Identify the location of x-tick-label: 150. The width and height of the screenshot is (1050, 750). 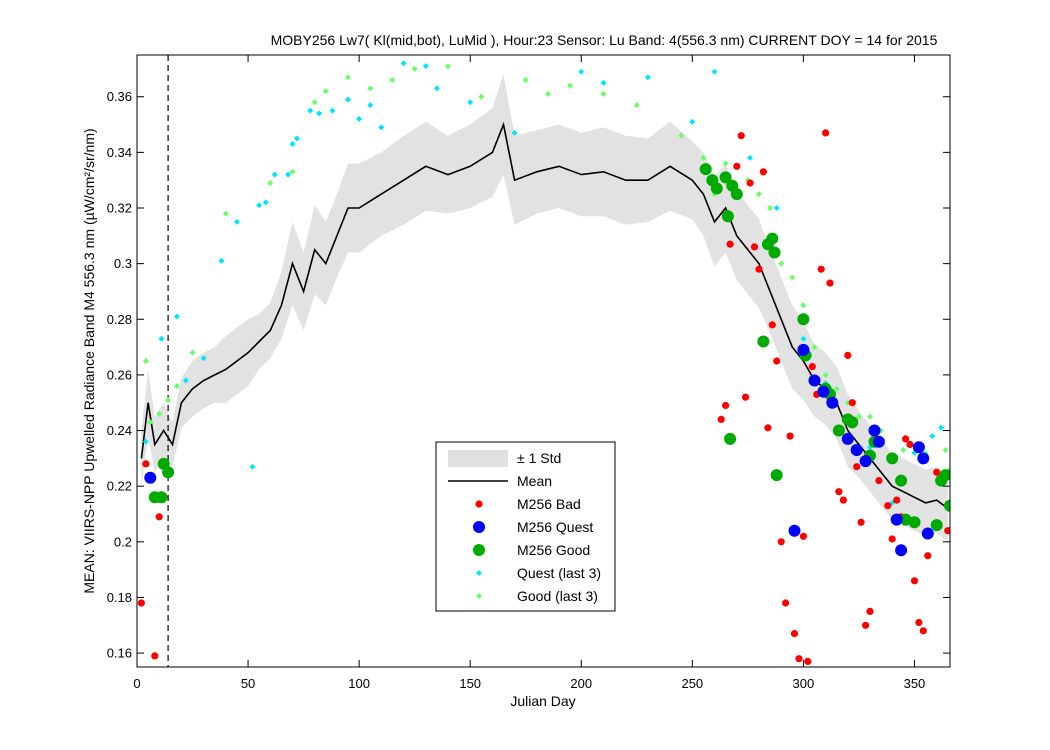
(470, 683).